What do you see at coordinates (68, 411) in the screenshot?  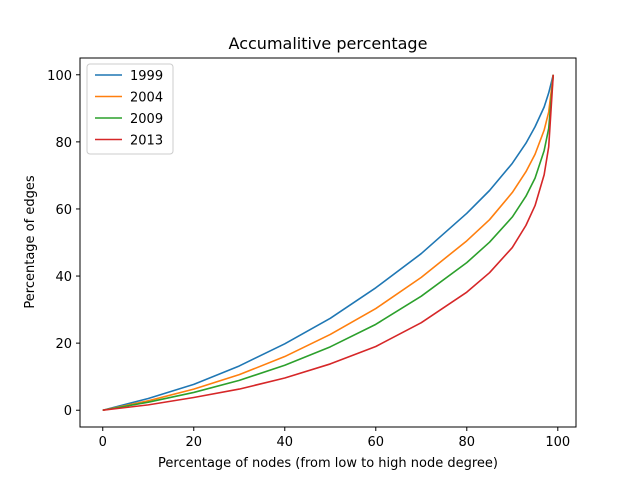 I see `y-tick-label: 0` at bounding box center [68, 411].